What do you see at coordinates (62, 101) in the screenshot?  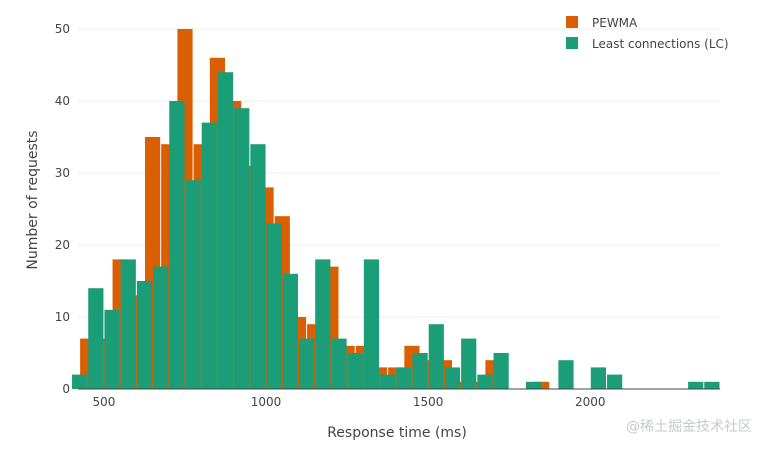 I see `y-tick-label: 40` at bounding box center [62, 101].